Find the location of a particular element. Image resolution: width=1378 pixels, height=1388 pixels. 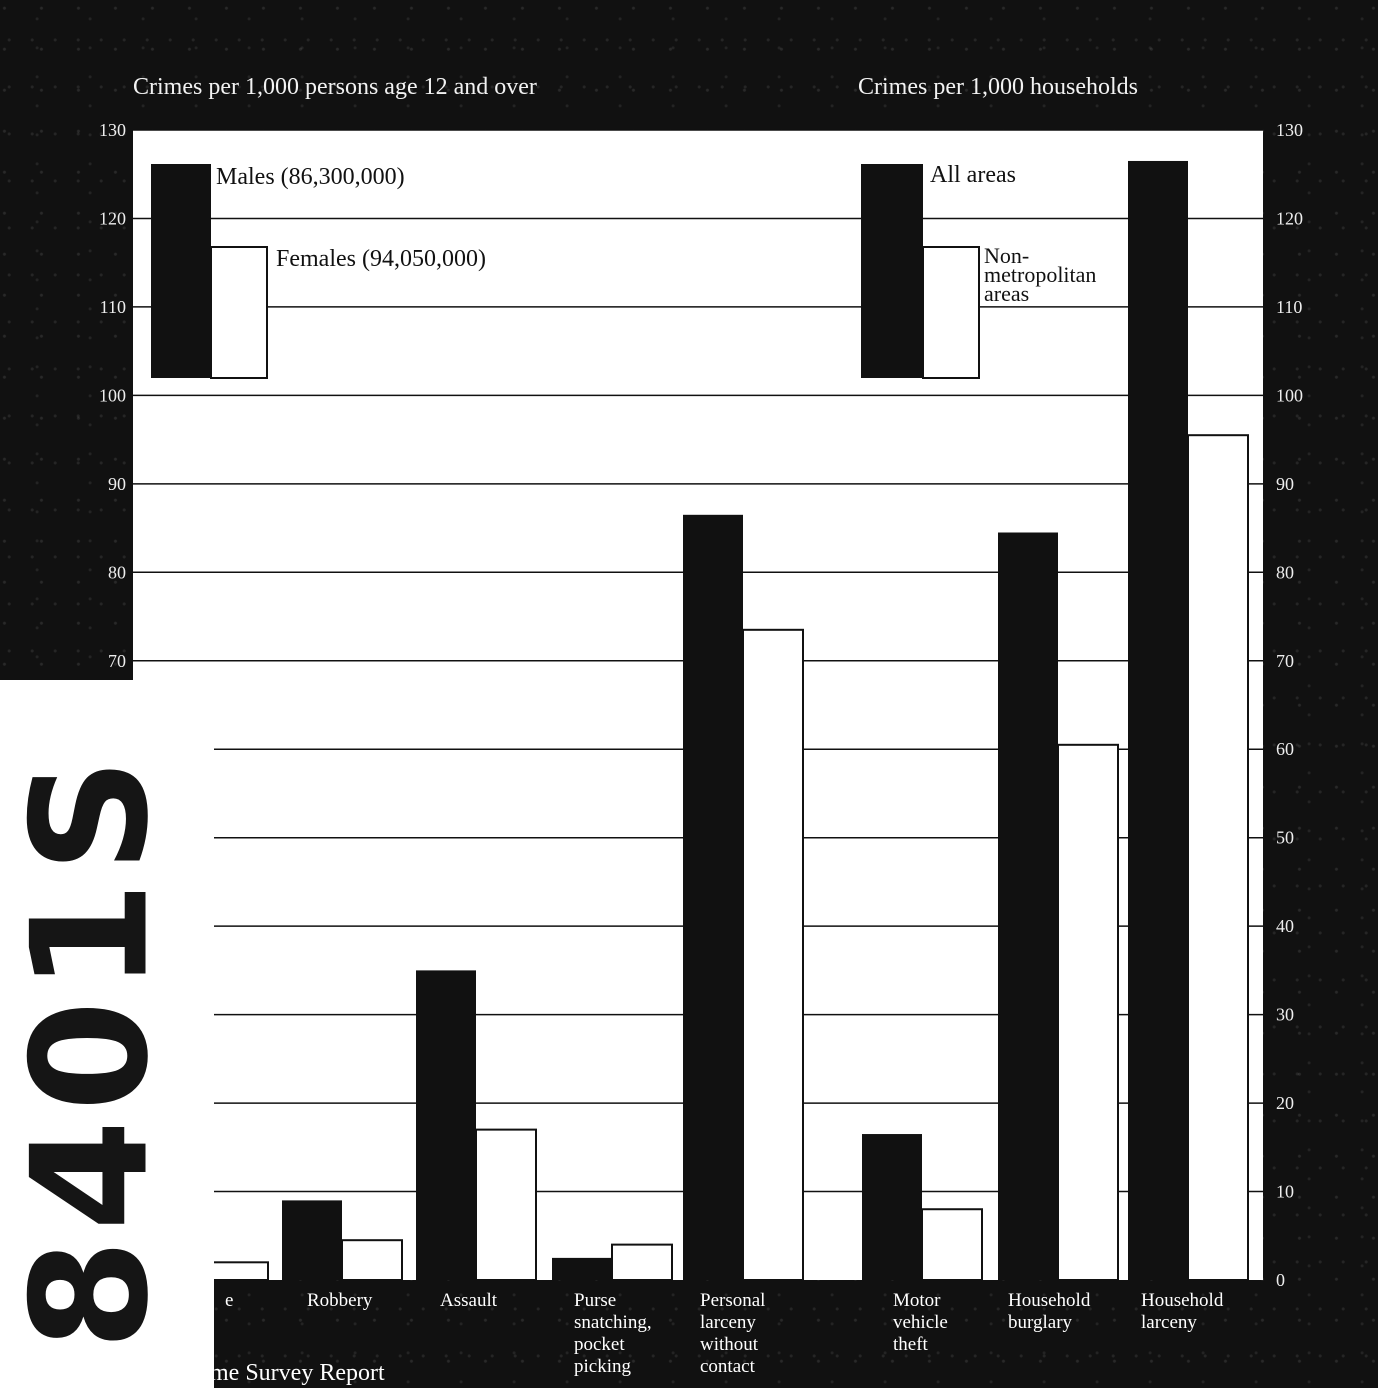

right-tick-label: 100 is located at coordinates (1289, 395).